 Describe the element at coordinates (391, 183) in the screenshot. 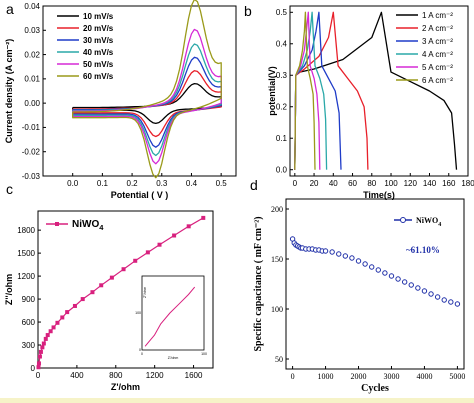

I see `x-tick-label: 100` at that location.